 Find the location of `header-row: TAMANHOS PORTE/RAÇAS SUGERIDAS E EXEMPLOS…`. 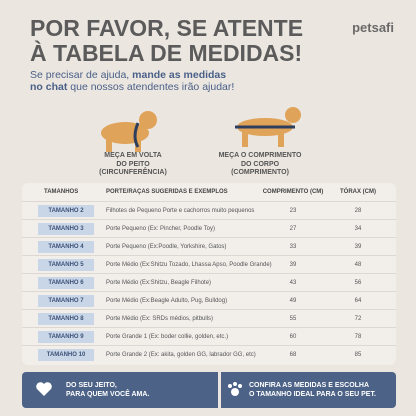

header-row: TAMANHOS PORTE/RAÇAS SUGERIDAS E EXEMPLOS… is located at coordinates (209, 192).